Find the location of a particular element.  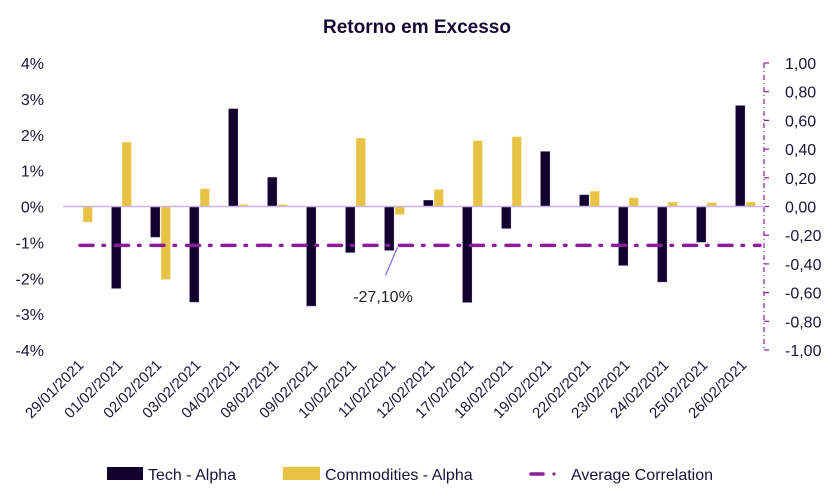

y-tick-label: 4% is located at coordinates (32, 64).